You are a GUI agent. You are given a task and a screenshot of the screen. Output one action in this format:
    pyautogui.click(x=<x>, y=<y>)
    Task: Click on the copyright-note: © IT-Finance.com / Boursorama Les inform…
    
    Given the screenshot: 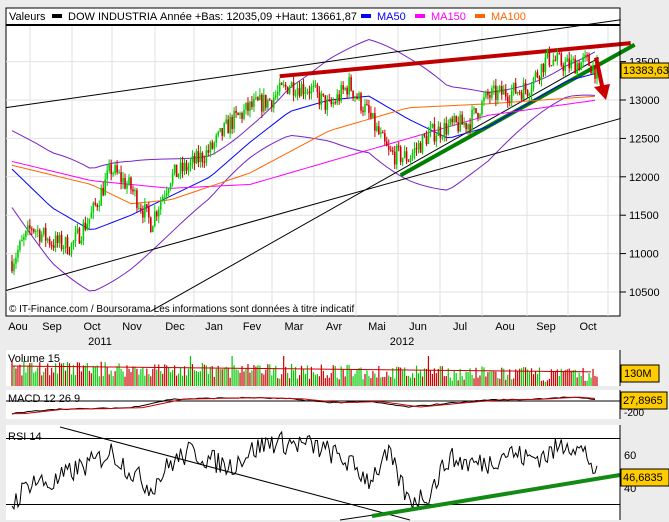 What is the action you would take?
    pyautogui.click(x=182, y=309)
    